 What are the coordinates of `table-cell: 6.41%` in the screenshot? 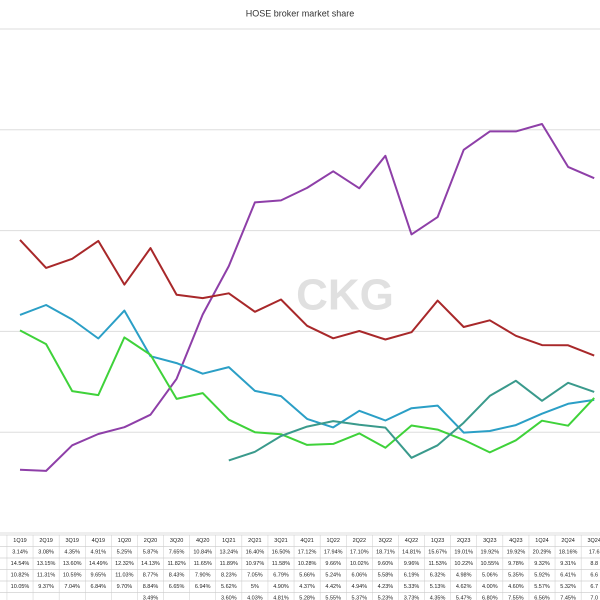 It's located at (568, 576).